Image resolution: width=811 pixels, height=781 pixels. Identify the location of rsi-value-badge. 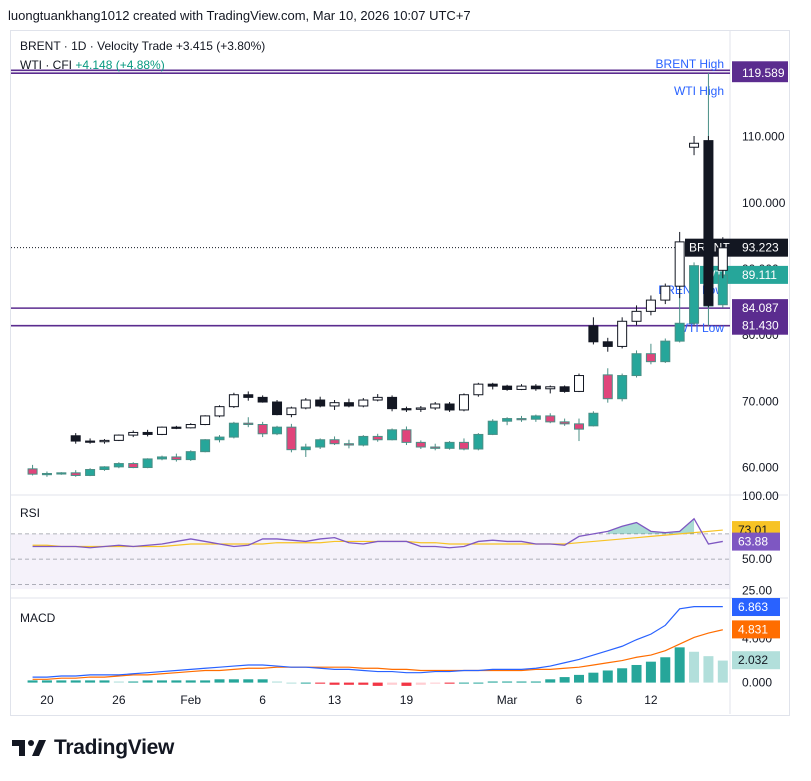
(756, 541).